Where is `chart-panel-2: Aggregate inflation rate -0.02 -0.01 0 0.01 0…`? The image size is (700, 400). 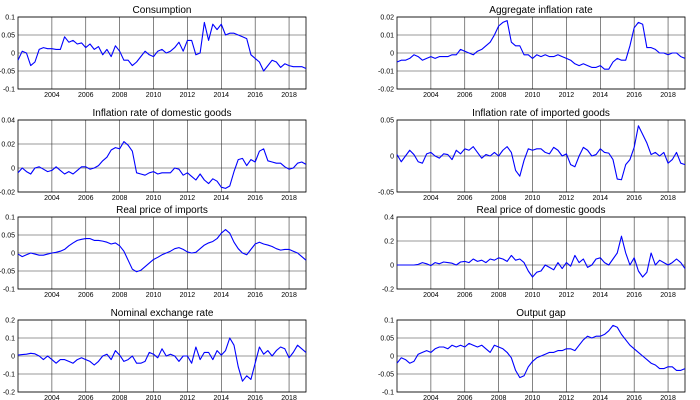
chart-panel-2: Aggregate inflation rate -0.02 -0.01 0 0.01 0… is located at coordinates (532, 52).